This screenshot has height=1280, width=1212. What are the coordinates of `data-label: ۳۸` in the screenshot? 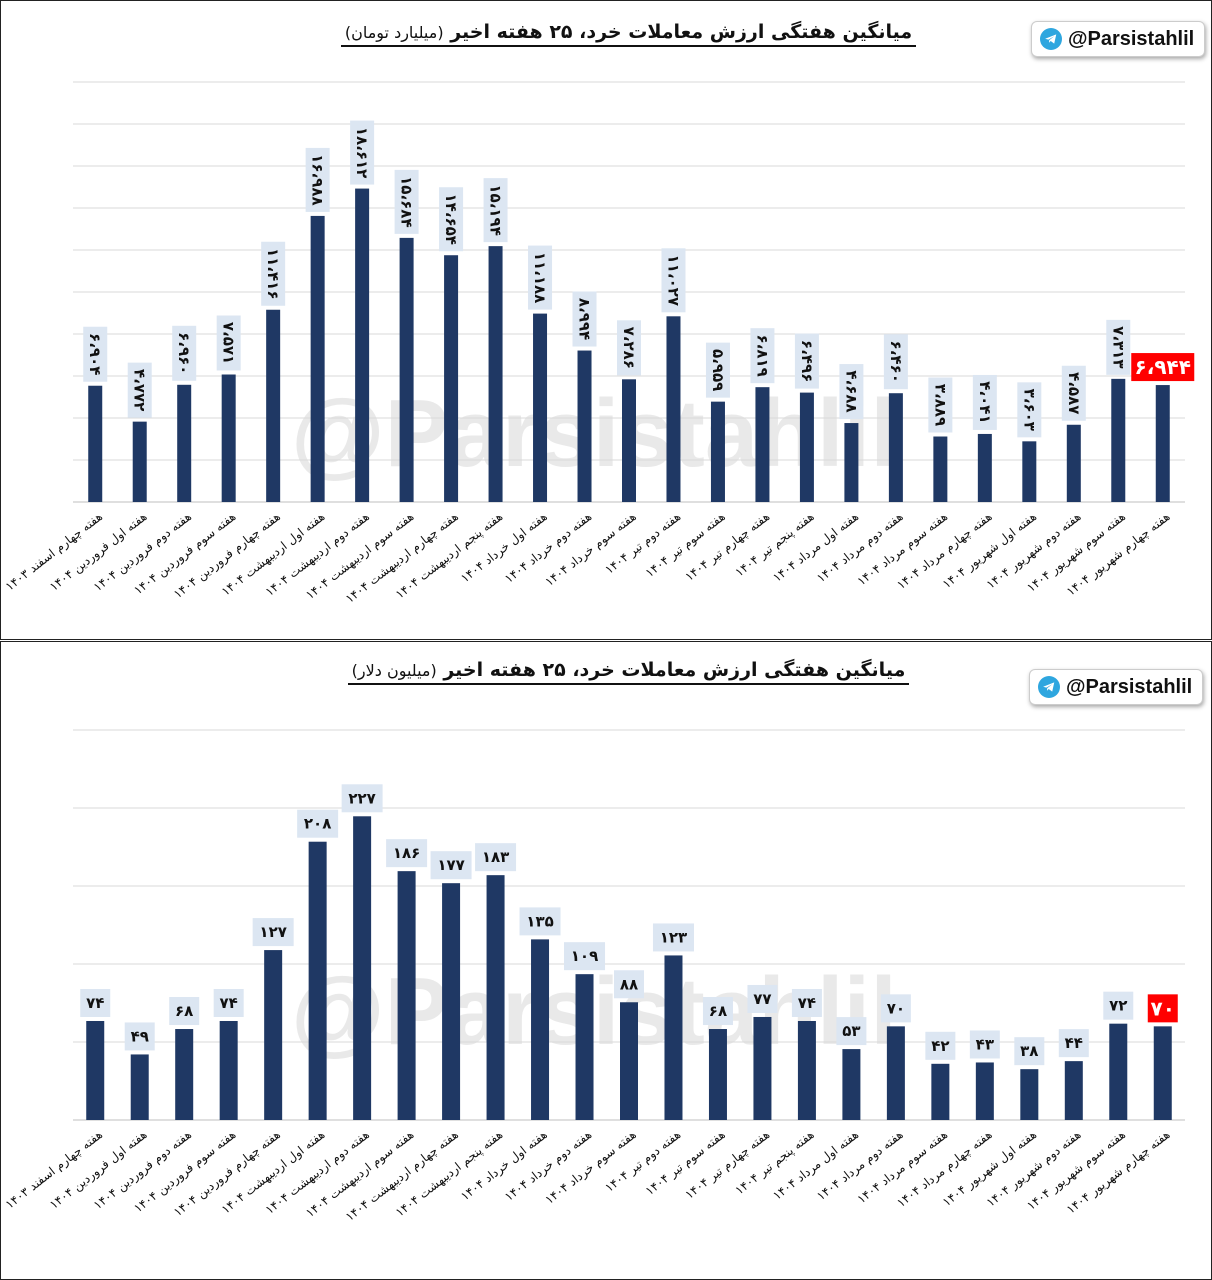 It's located at (1029, 1051).